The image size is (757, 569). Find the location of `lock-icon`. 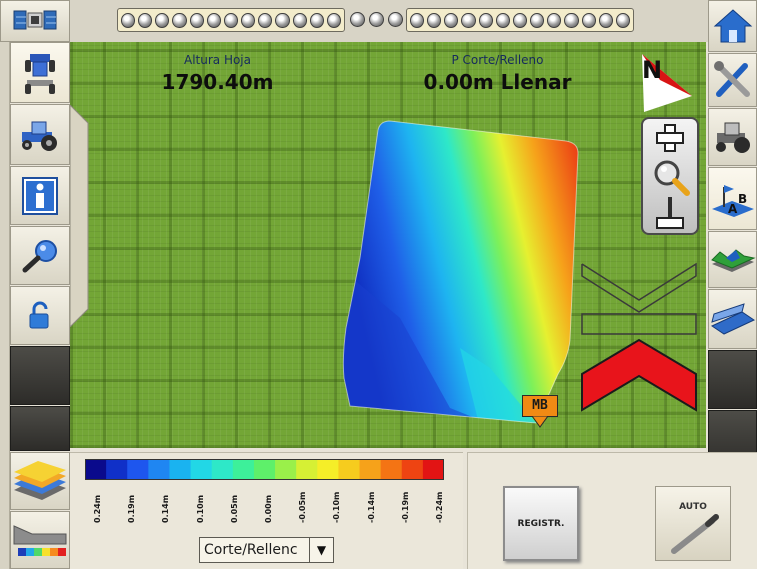

lock-icon is located at coordinates (39, 314).